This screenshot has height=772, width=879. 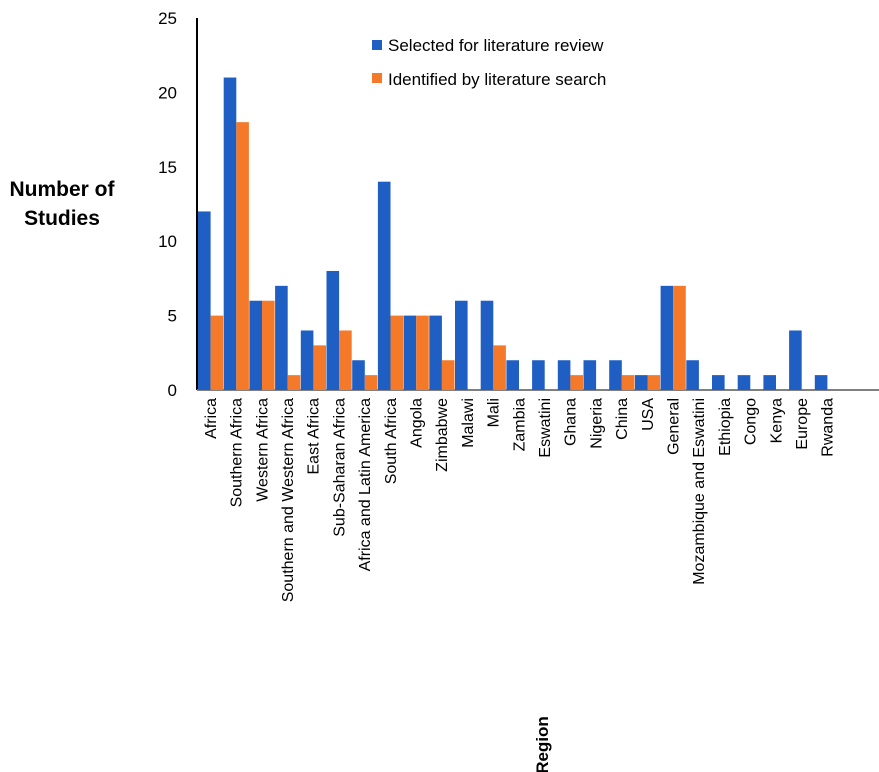 What do you see at coordinates (416, 423) in the screenshot?
I see `x-tick-label: Angola` at bounding box center [416, 423].